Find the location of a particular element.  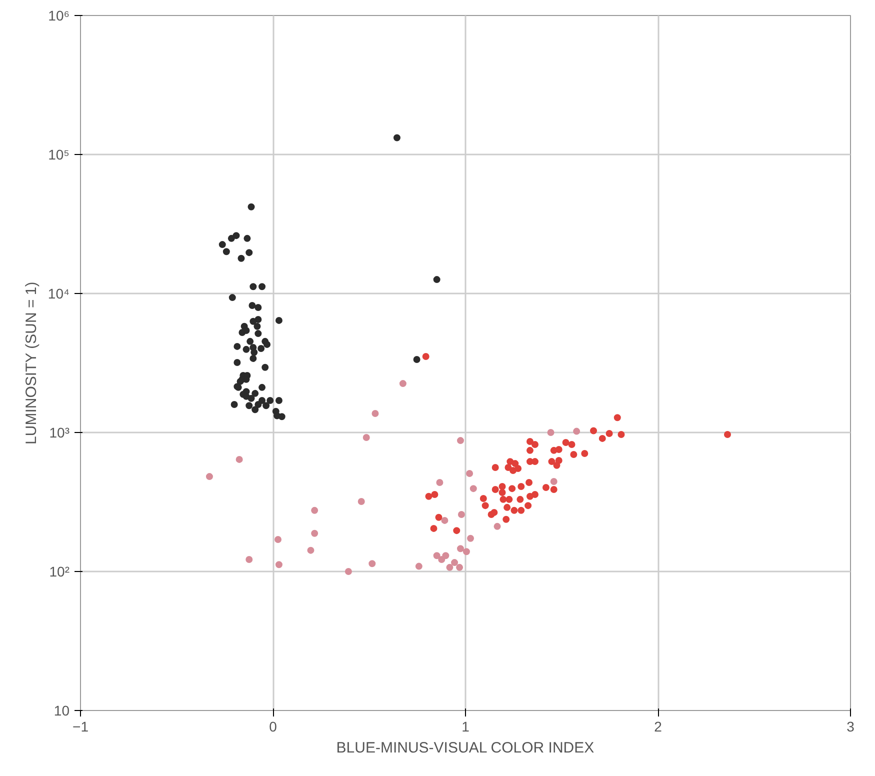

y-tick-label: 10³ is located at coordinates (59, 432).